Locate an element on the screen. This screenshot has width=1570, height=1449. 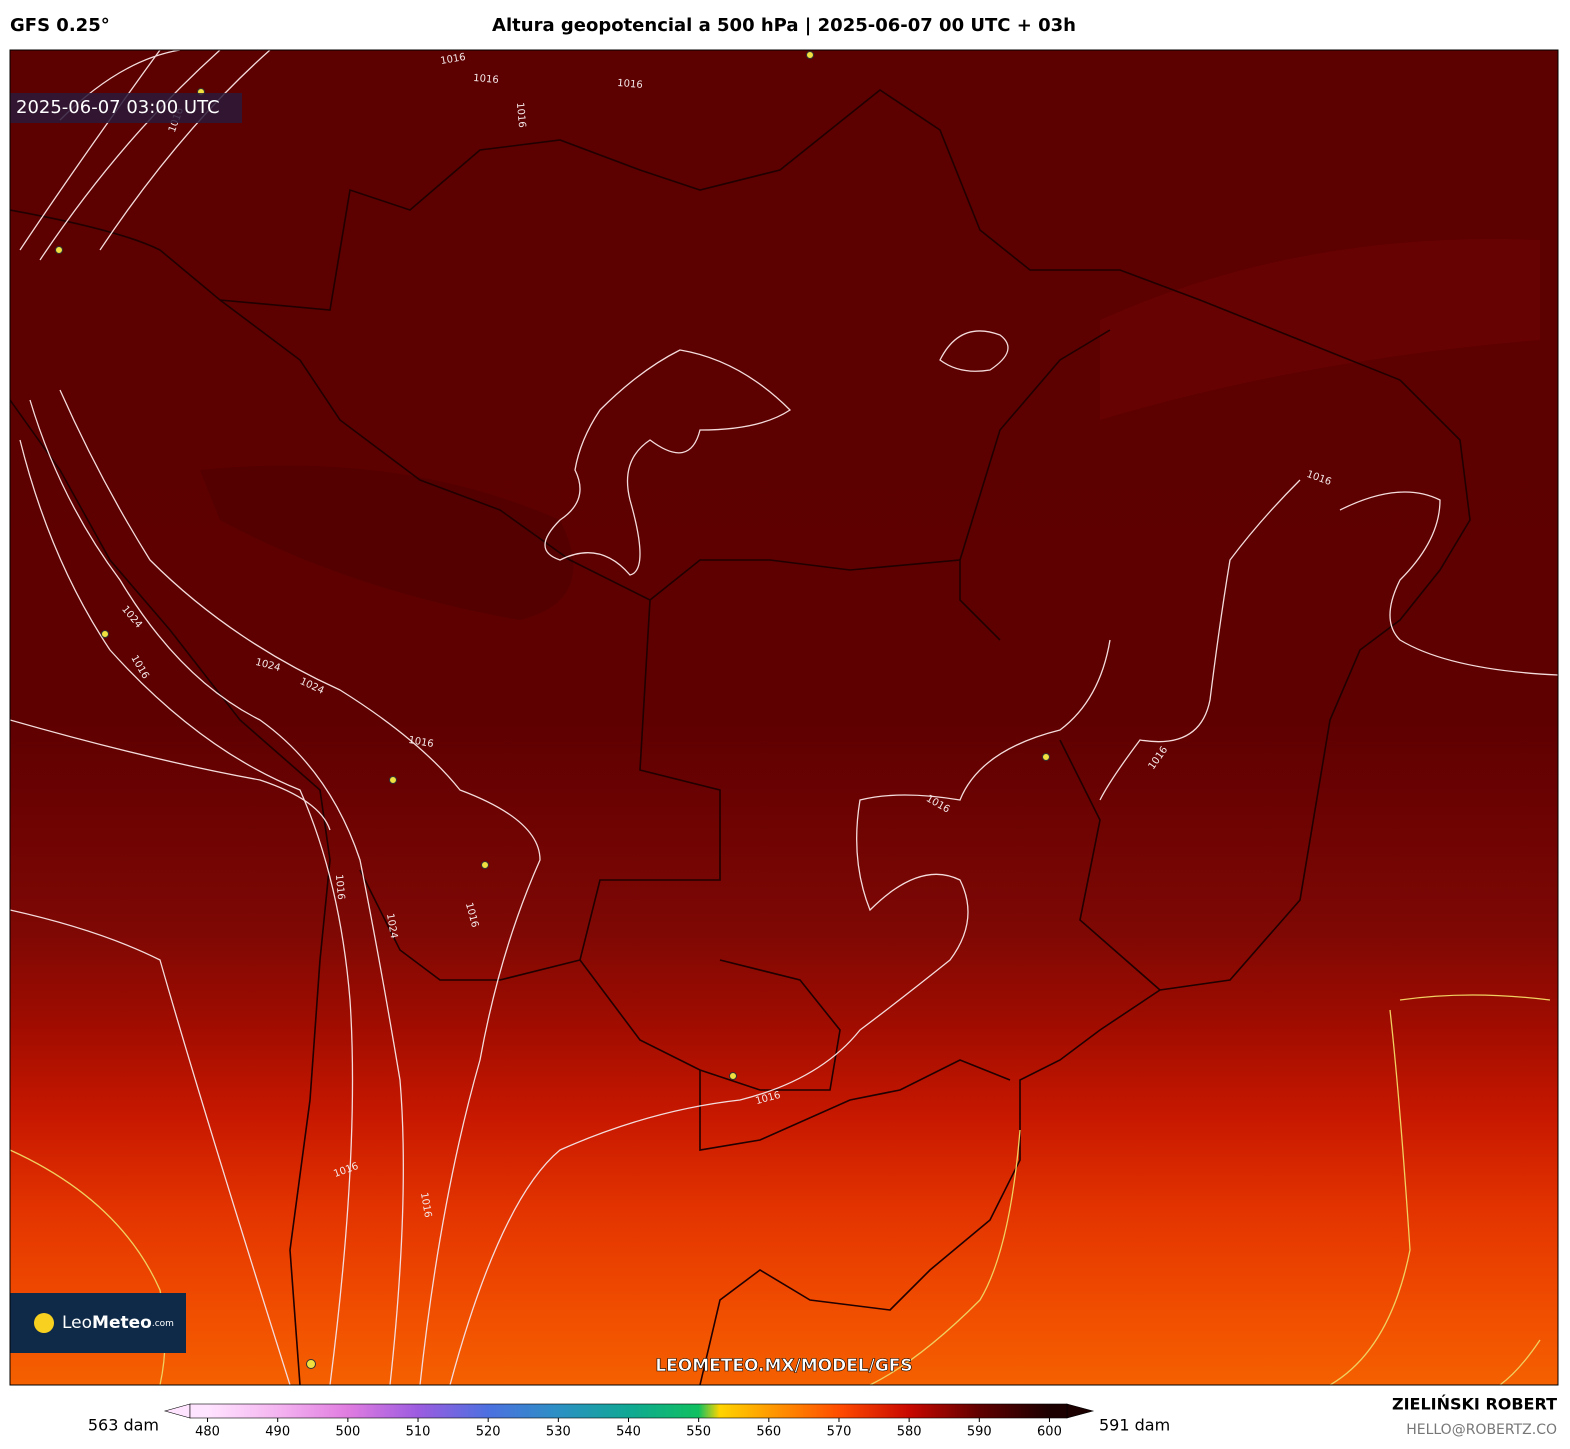
colorbar-tick-label: 490 is located at coordinates (277, 1432).